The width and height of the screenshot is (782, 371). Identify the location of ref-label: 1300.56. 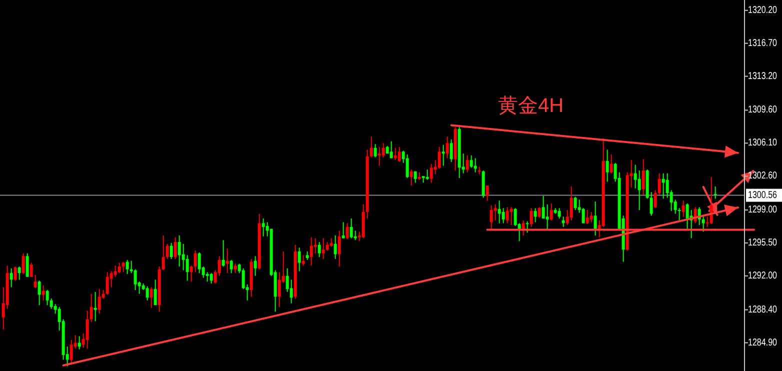
(764, 195).